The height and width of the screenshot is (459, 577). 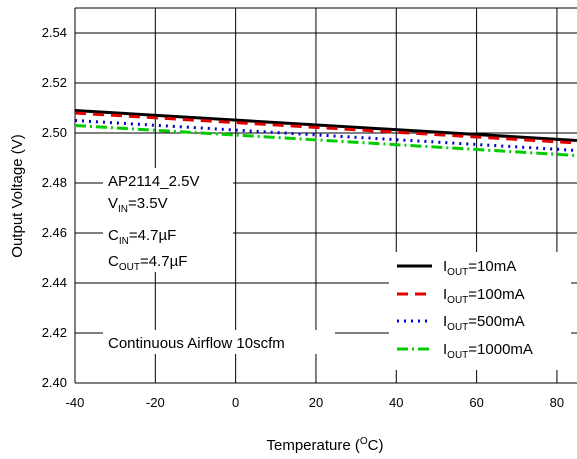 What do you see at coordinates (484, 323) in the screenshot?
I see `legend-label-500ma: IOUT=500mA` at bounding box center [484, 323].